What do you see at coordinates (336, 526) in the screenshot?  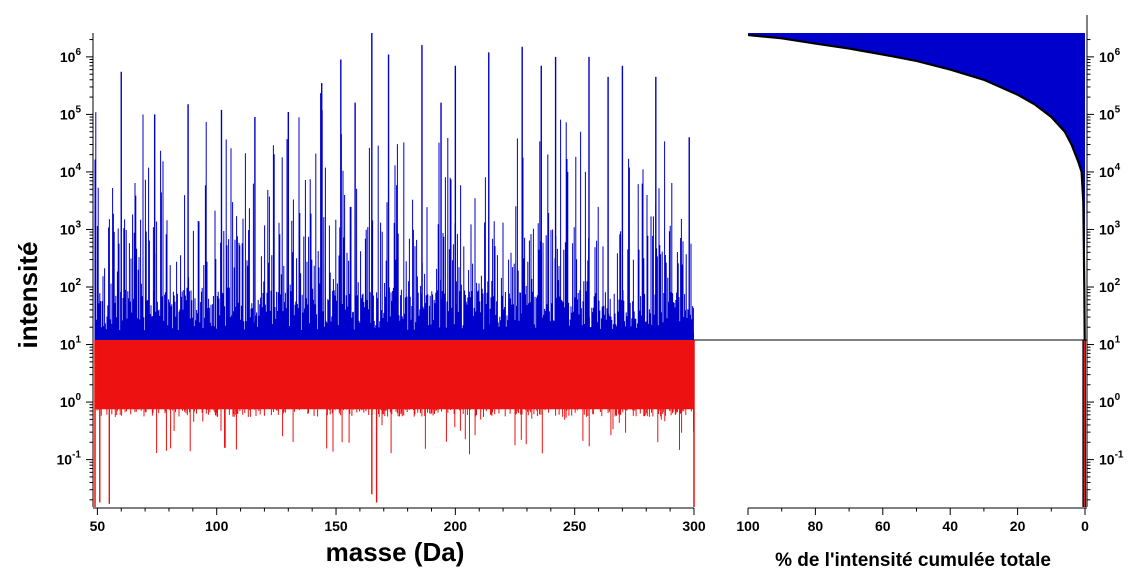 I see `x-tick-label: 150` at bounding box center [336, 526].